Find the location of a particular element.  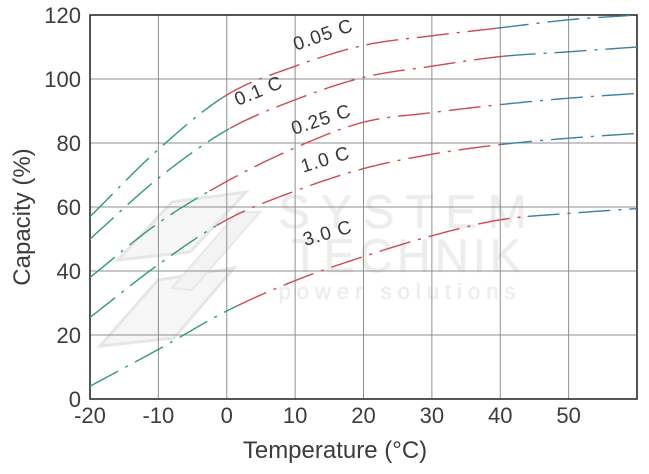

y-tick-label: 120 is located at coordinates (62, 15).